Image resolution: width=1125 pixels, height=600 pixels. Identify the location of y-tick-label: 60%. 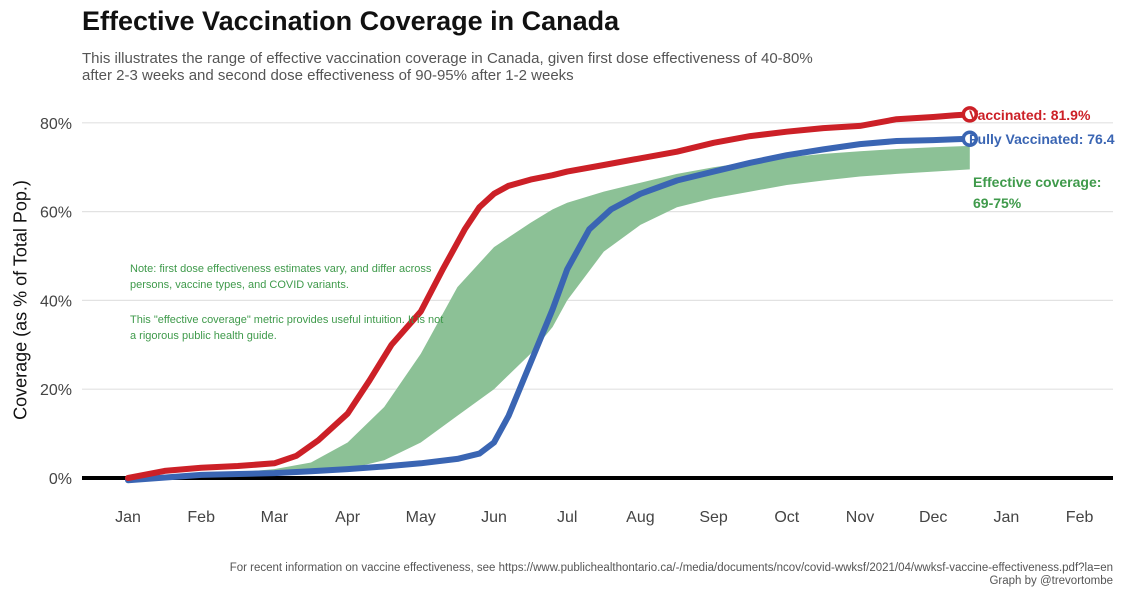
(56, 213).